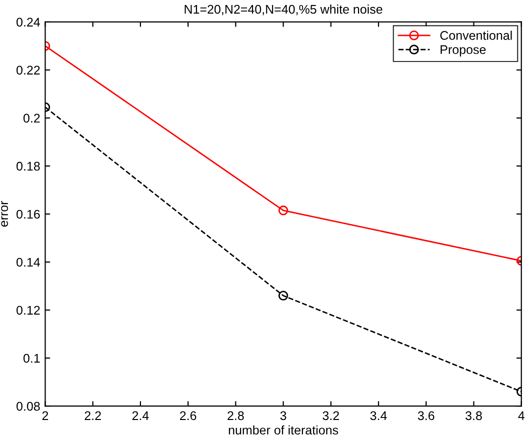 This screenshot has width=532, height=439. What do you see at coordinates (28, 406) in the screenshot?
I see `y-tick-label: 0.08` at bounding box center [28, 406].